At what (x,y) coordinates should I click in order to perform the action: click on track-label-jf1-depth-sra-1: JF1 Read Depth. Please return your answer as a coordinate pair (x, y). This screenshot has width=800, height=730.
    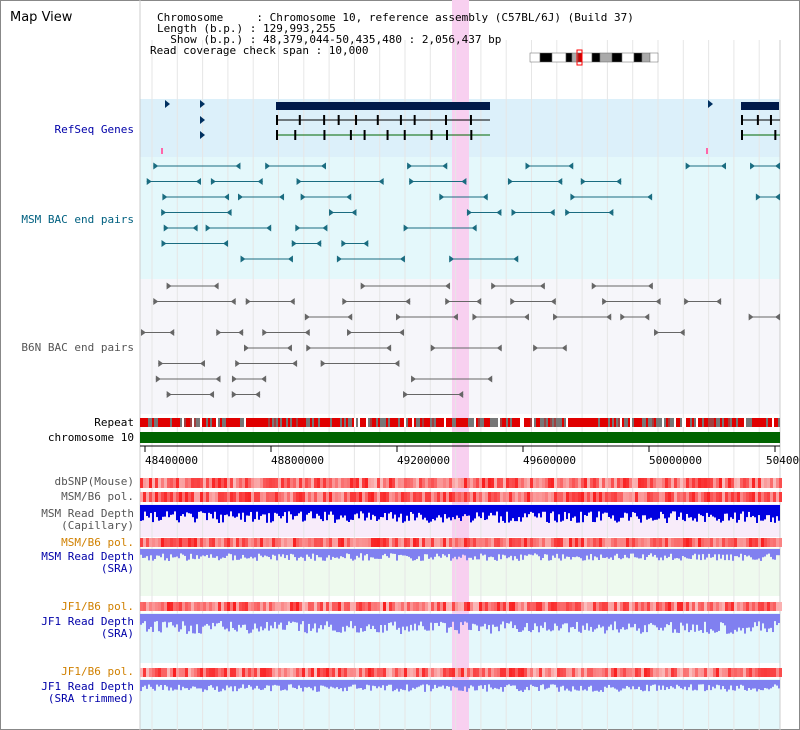
    Looking at the image, I should click on (87, 621).